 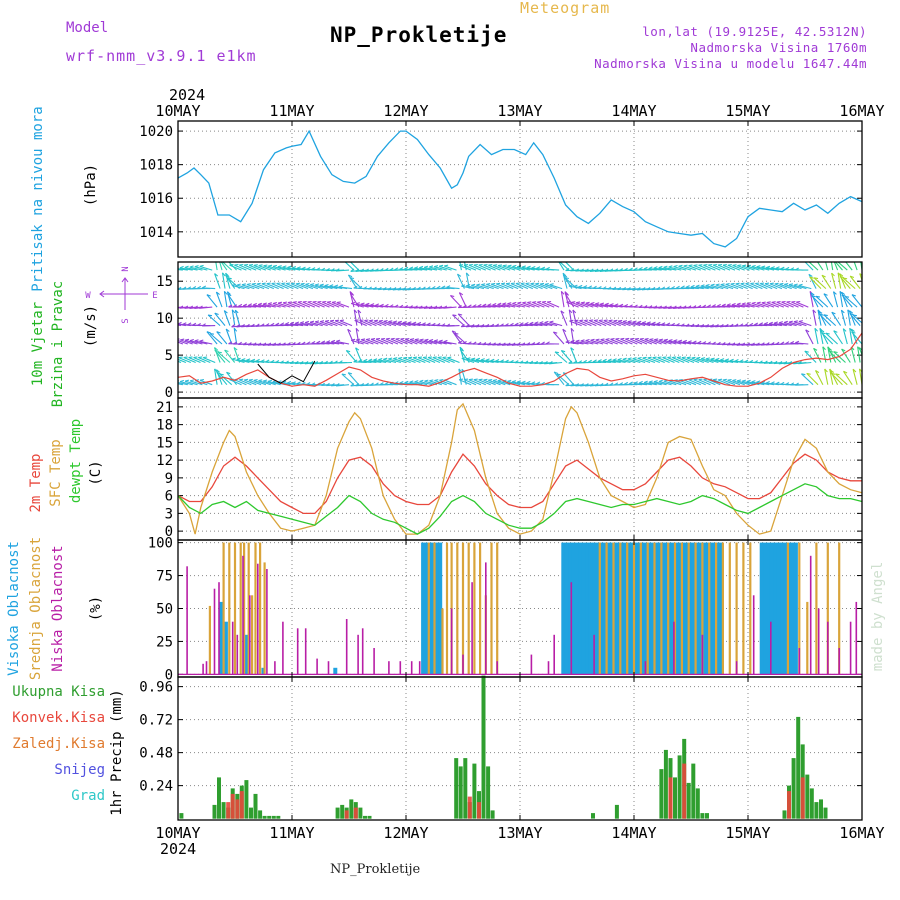 What do you see at coordinates (169, 393) in the screenshot?
I see `y-tick-label: 0` at bounding box center [169, 393].